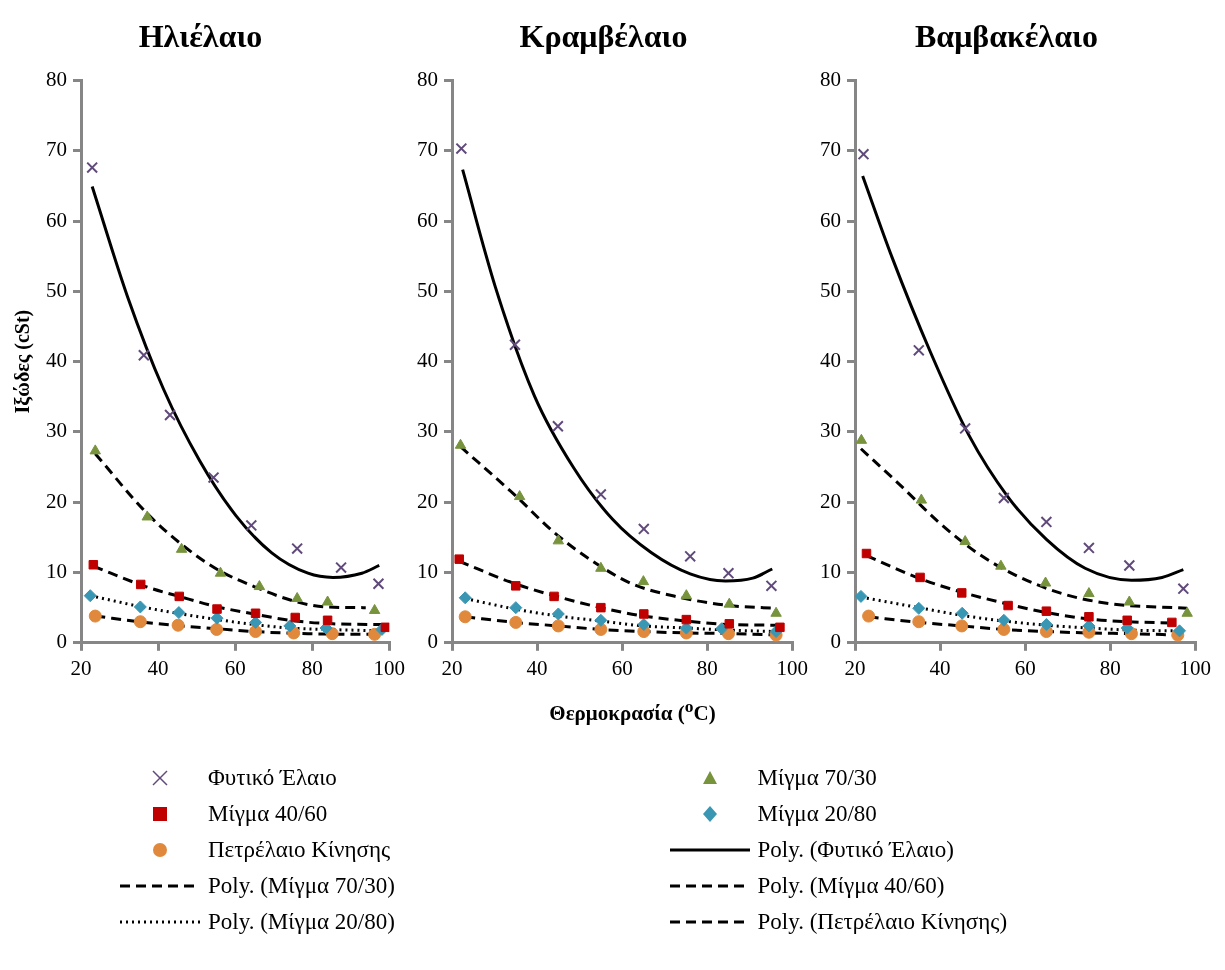 The image size is (1225, 970). What do you see at coordinates (301, 922) in the screenshot?
I see `legend-label: Poly. (Μίγμα 20/80)` at bounding box center [301, 922].